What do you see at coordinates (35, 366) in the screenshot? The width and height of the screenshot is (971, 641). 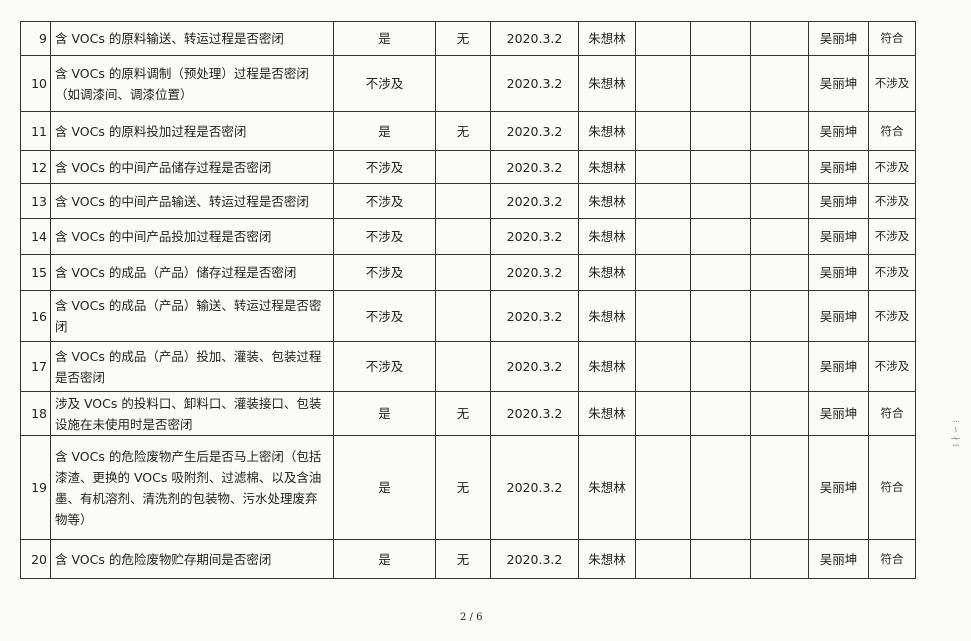 I see `row-number: 17` at bounding box center [35, 366].